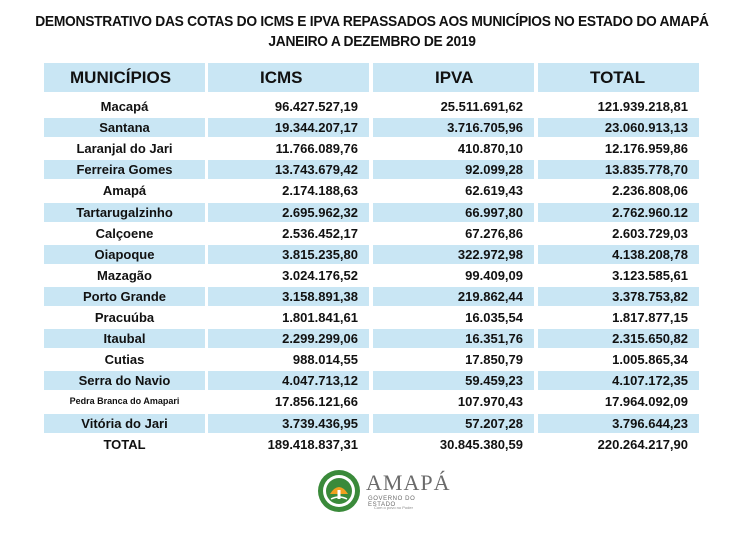  Describe the element at coordinates (392, 502) in the screenshot. I see `logo-tagline: GOVERNO DO ESTADO` at that location.